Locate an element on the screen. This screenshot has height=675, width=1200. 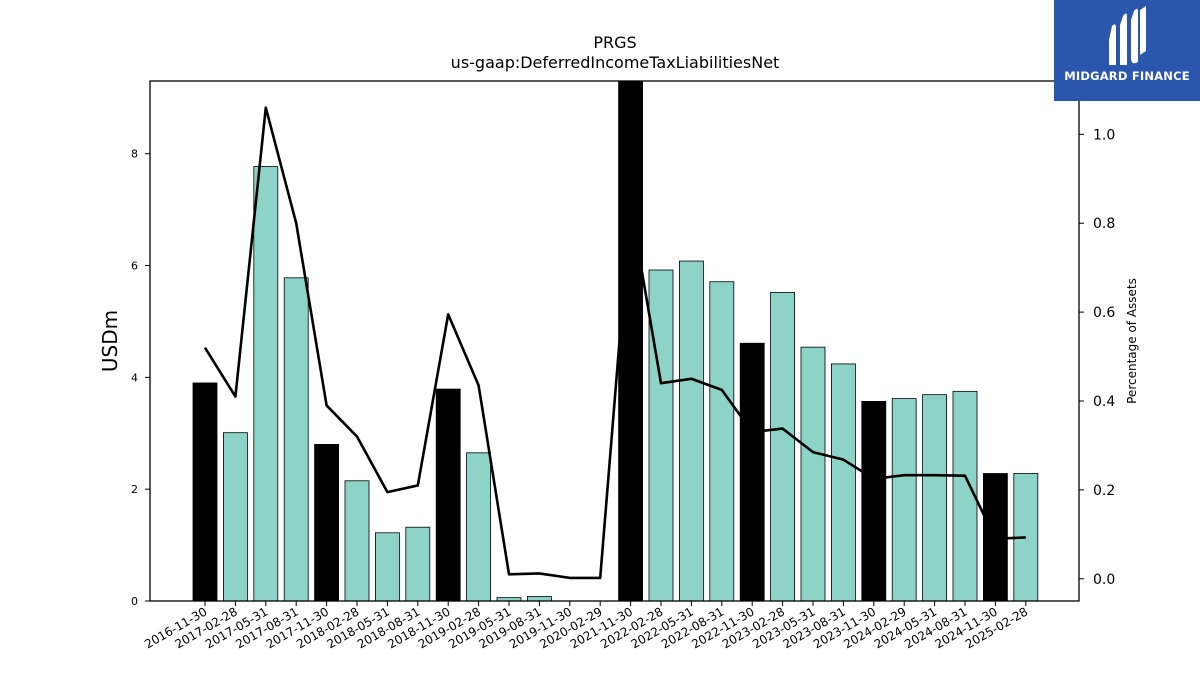
y-tick-label: 8 is located at coordinates (134, 154).